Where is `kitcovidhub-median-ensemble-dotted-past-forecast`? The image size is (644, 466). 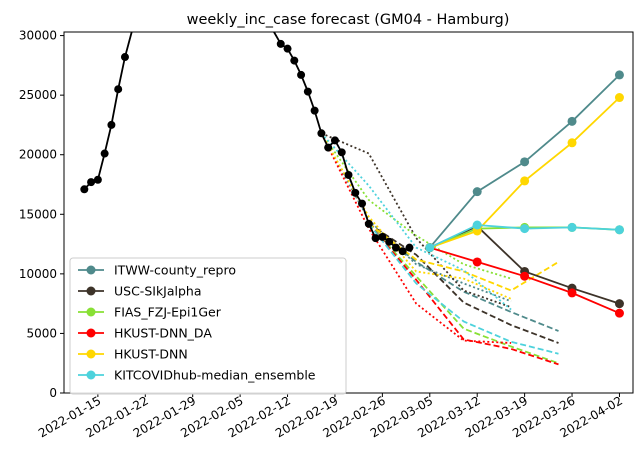 kitcovidhub-median-ensemble-dotted-past-forecast is located at coordinates (416, 221).